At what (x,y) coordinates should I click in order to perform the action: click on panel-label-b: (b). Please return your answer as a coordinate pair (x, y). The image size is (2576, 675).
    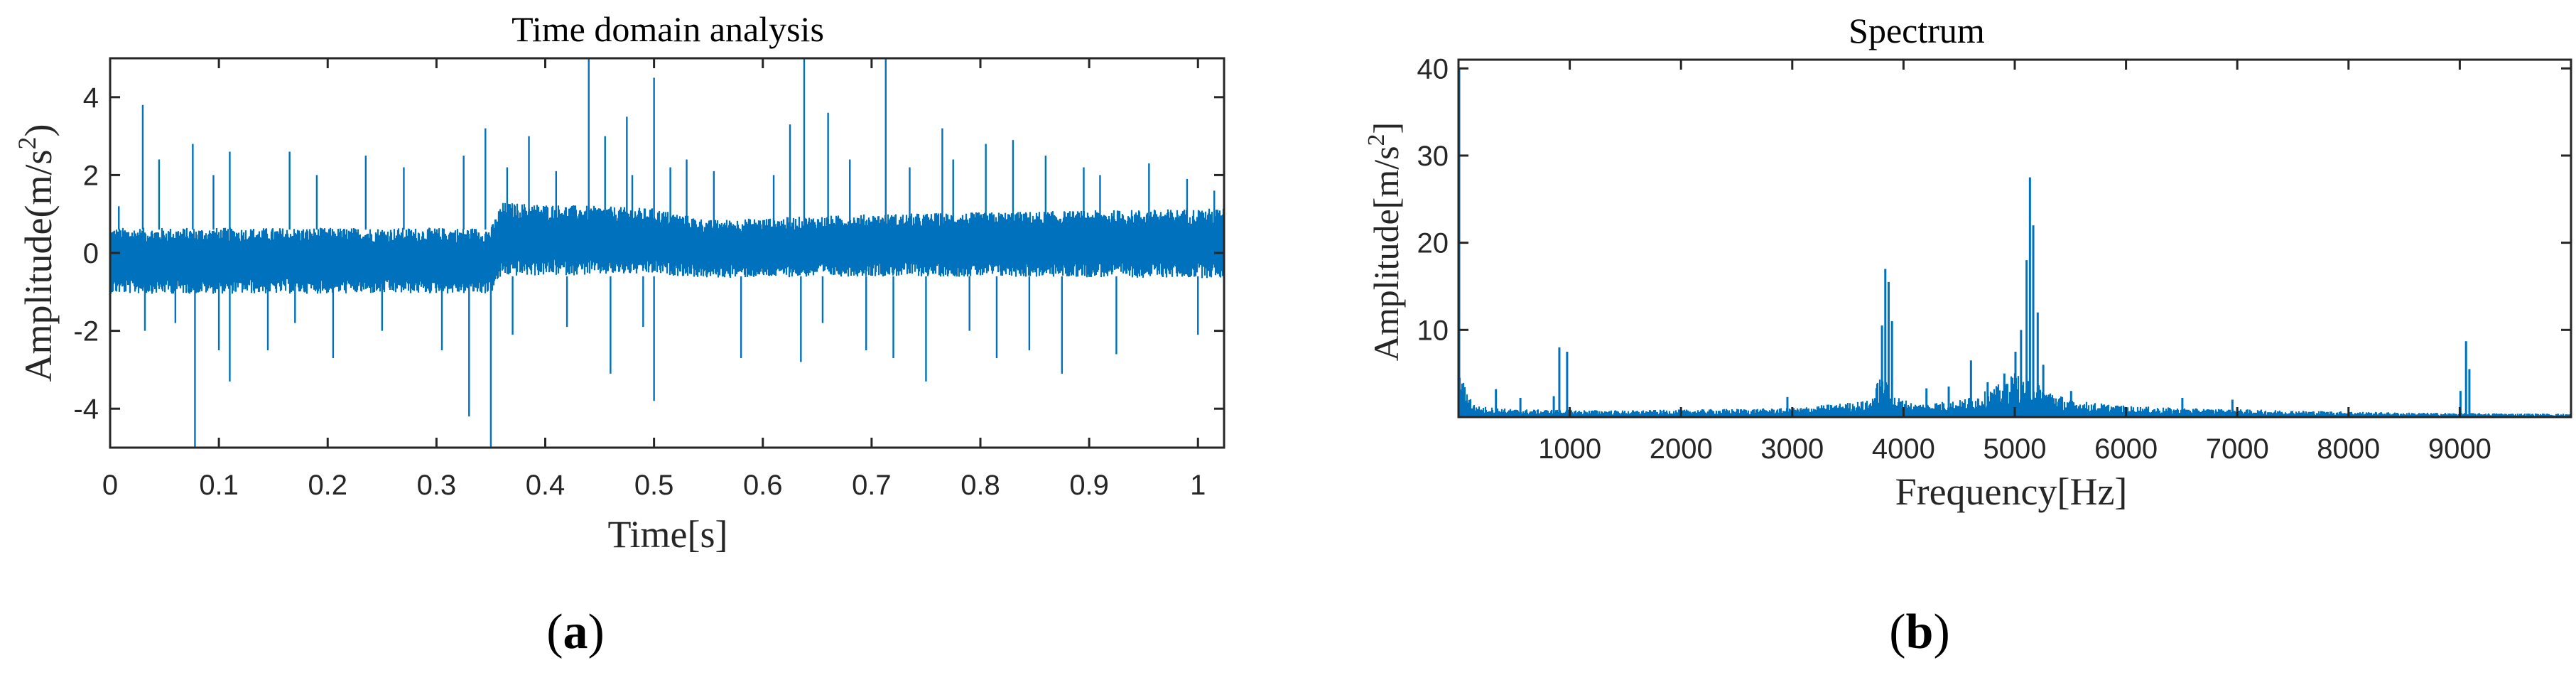
    Looking at the image, I should click on (1919, 632).